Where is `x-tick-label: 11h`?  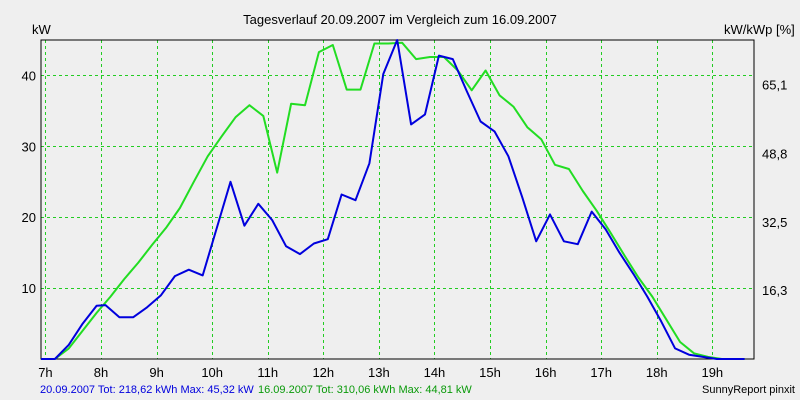 x-tick-label: 11h is located at coordinates (267, 372).